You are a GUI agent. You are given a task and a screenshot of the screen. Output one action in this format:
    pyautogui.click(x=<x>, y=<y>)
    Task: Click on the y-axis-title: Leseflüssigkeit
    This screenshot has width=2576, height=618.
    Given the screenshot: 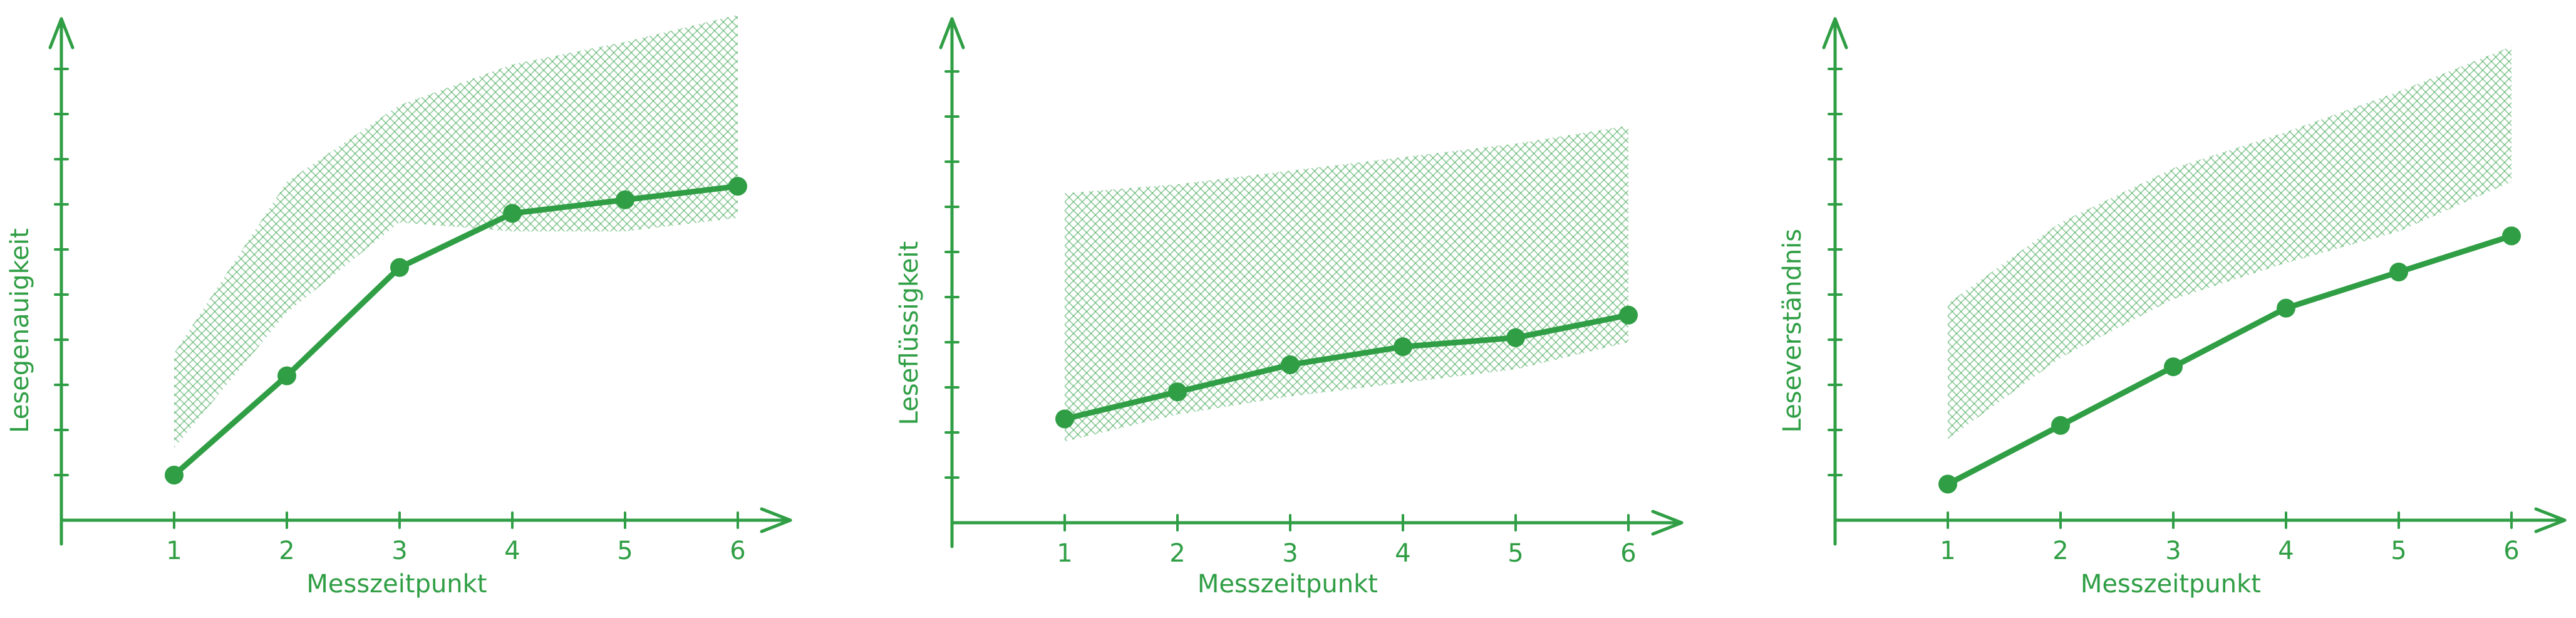 What is the action you would take?
    pyautogui.click(x=909, y=333)
    